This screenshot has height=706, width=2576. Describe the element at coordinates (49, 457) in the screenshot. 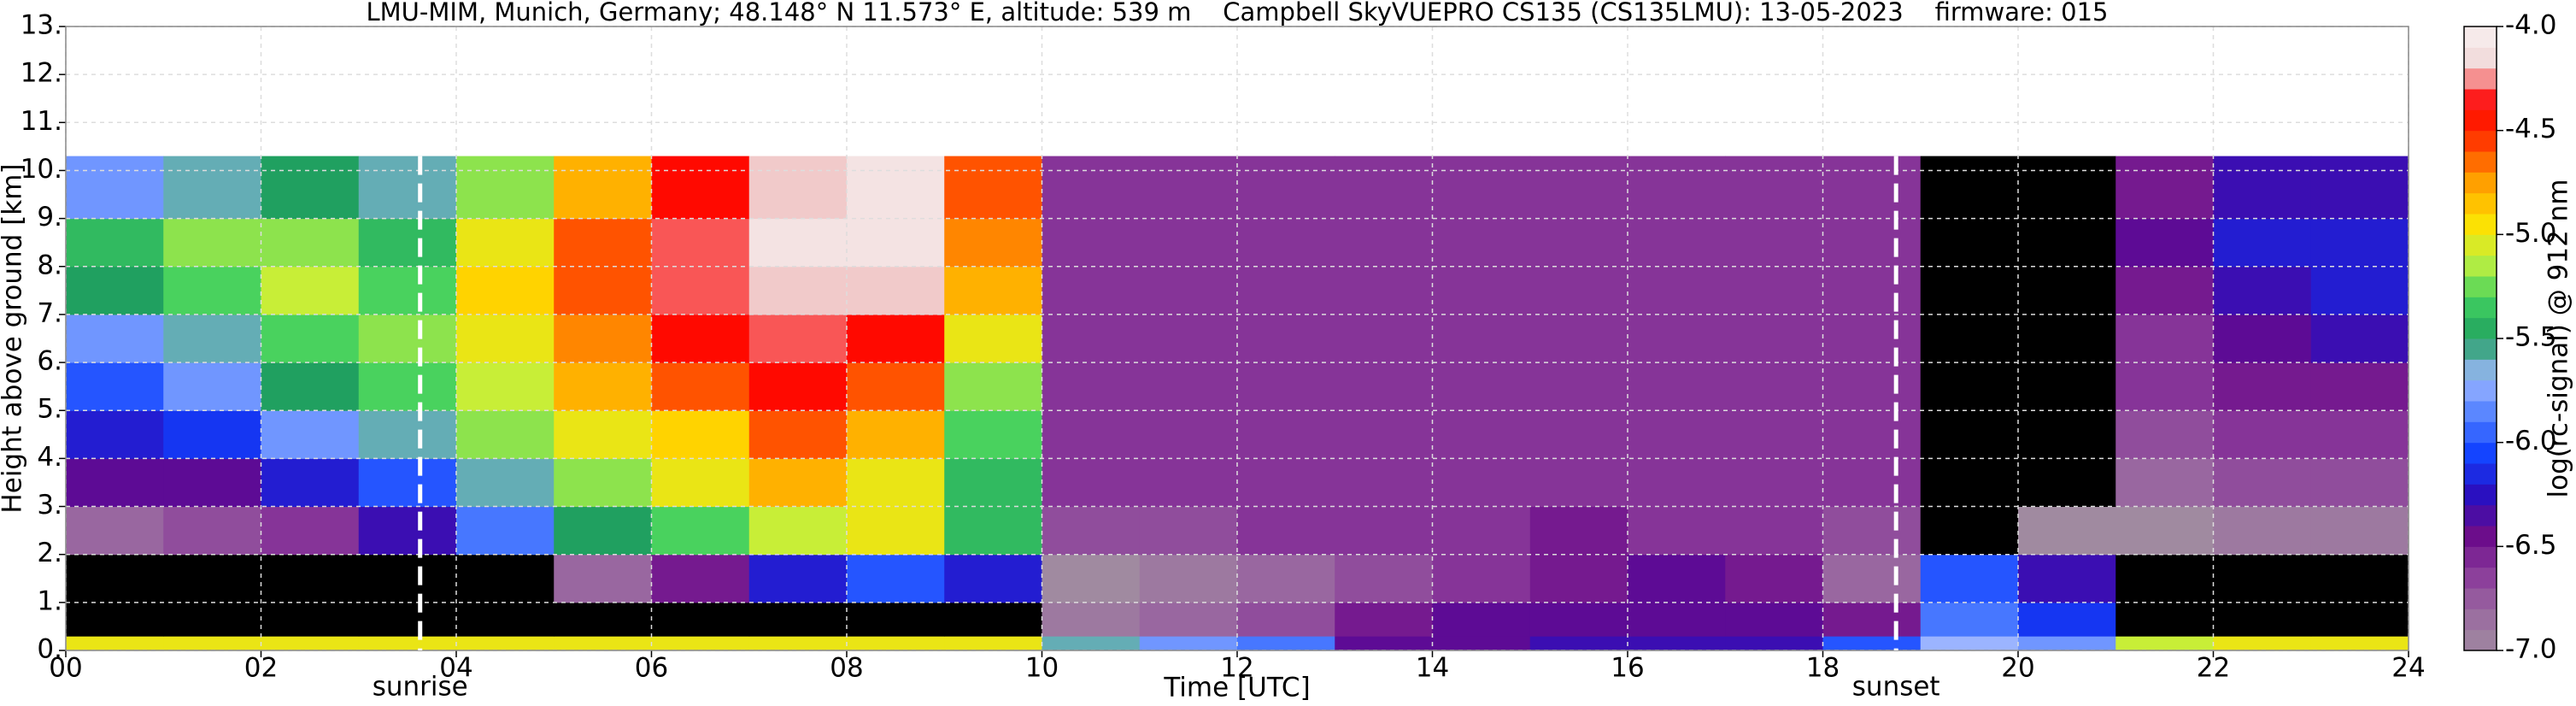

I see `y-tick-label: 4.` at that location.